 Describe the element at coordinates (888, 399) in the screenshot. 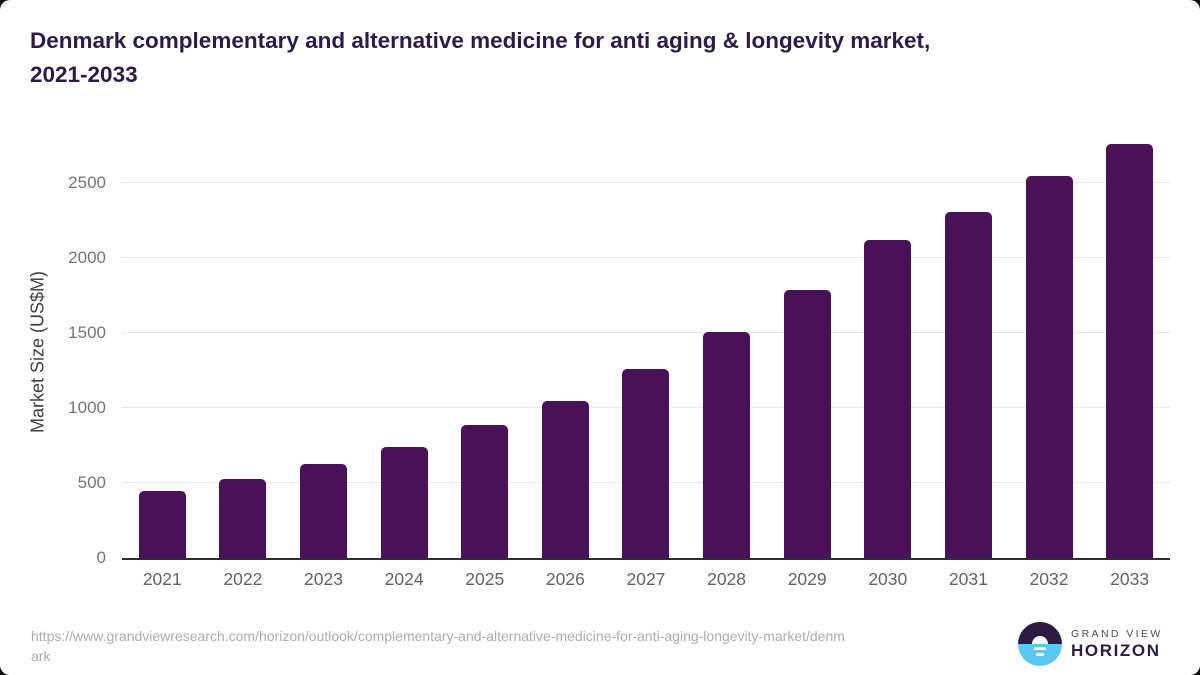

I see `bar-2030` at that location.